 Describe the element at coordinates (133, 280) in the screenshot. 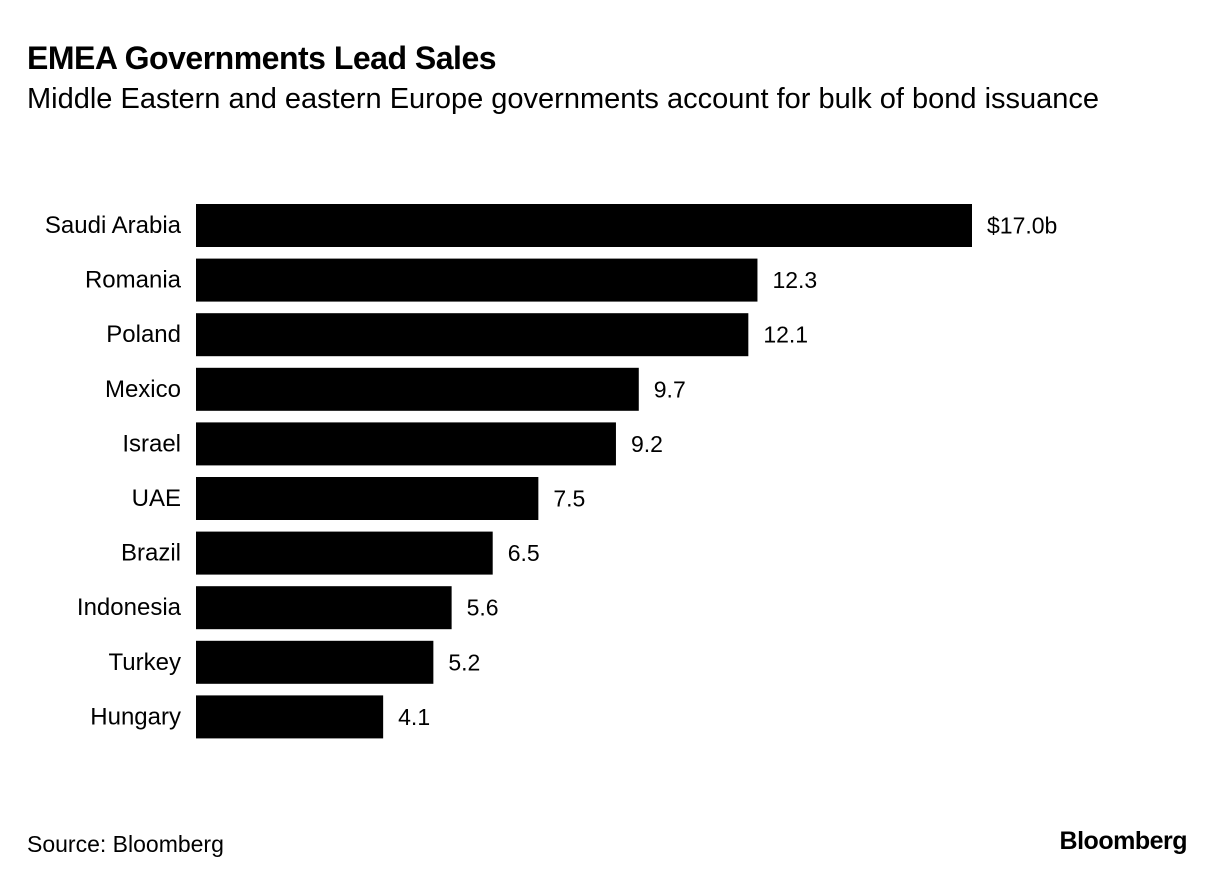

I see `category-label: Romania` at that location.